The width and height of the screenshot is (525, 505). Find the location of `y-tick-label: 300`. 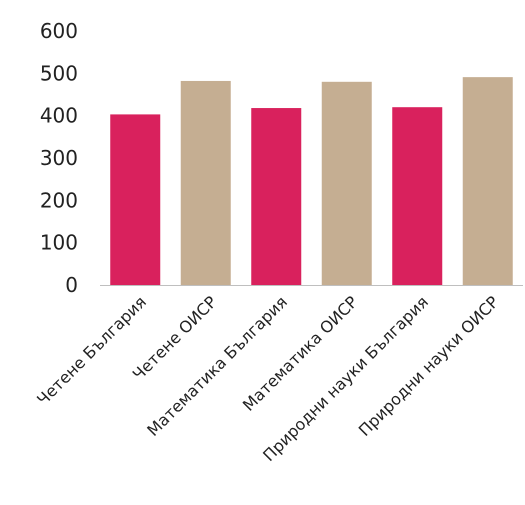

y-tick-label: 300 is located at coordinates (59, 158).